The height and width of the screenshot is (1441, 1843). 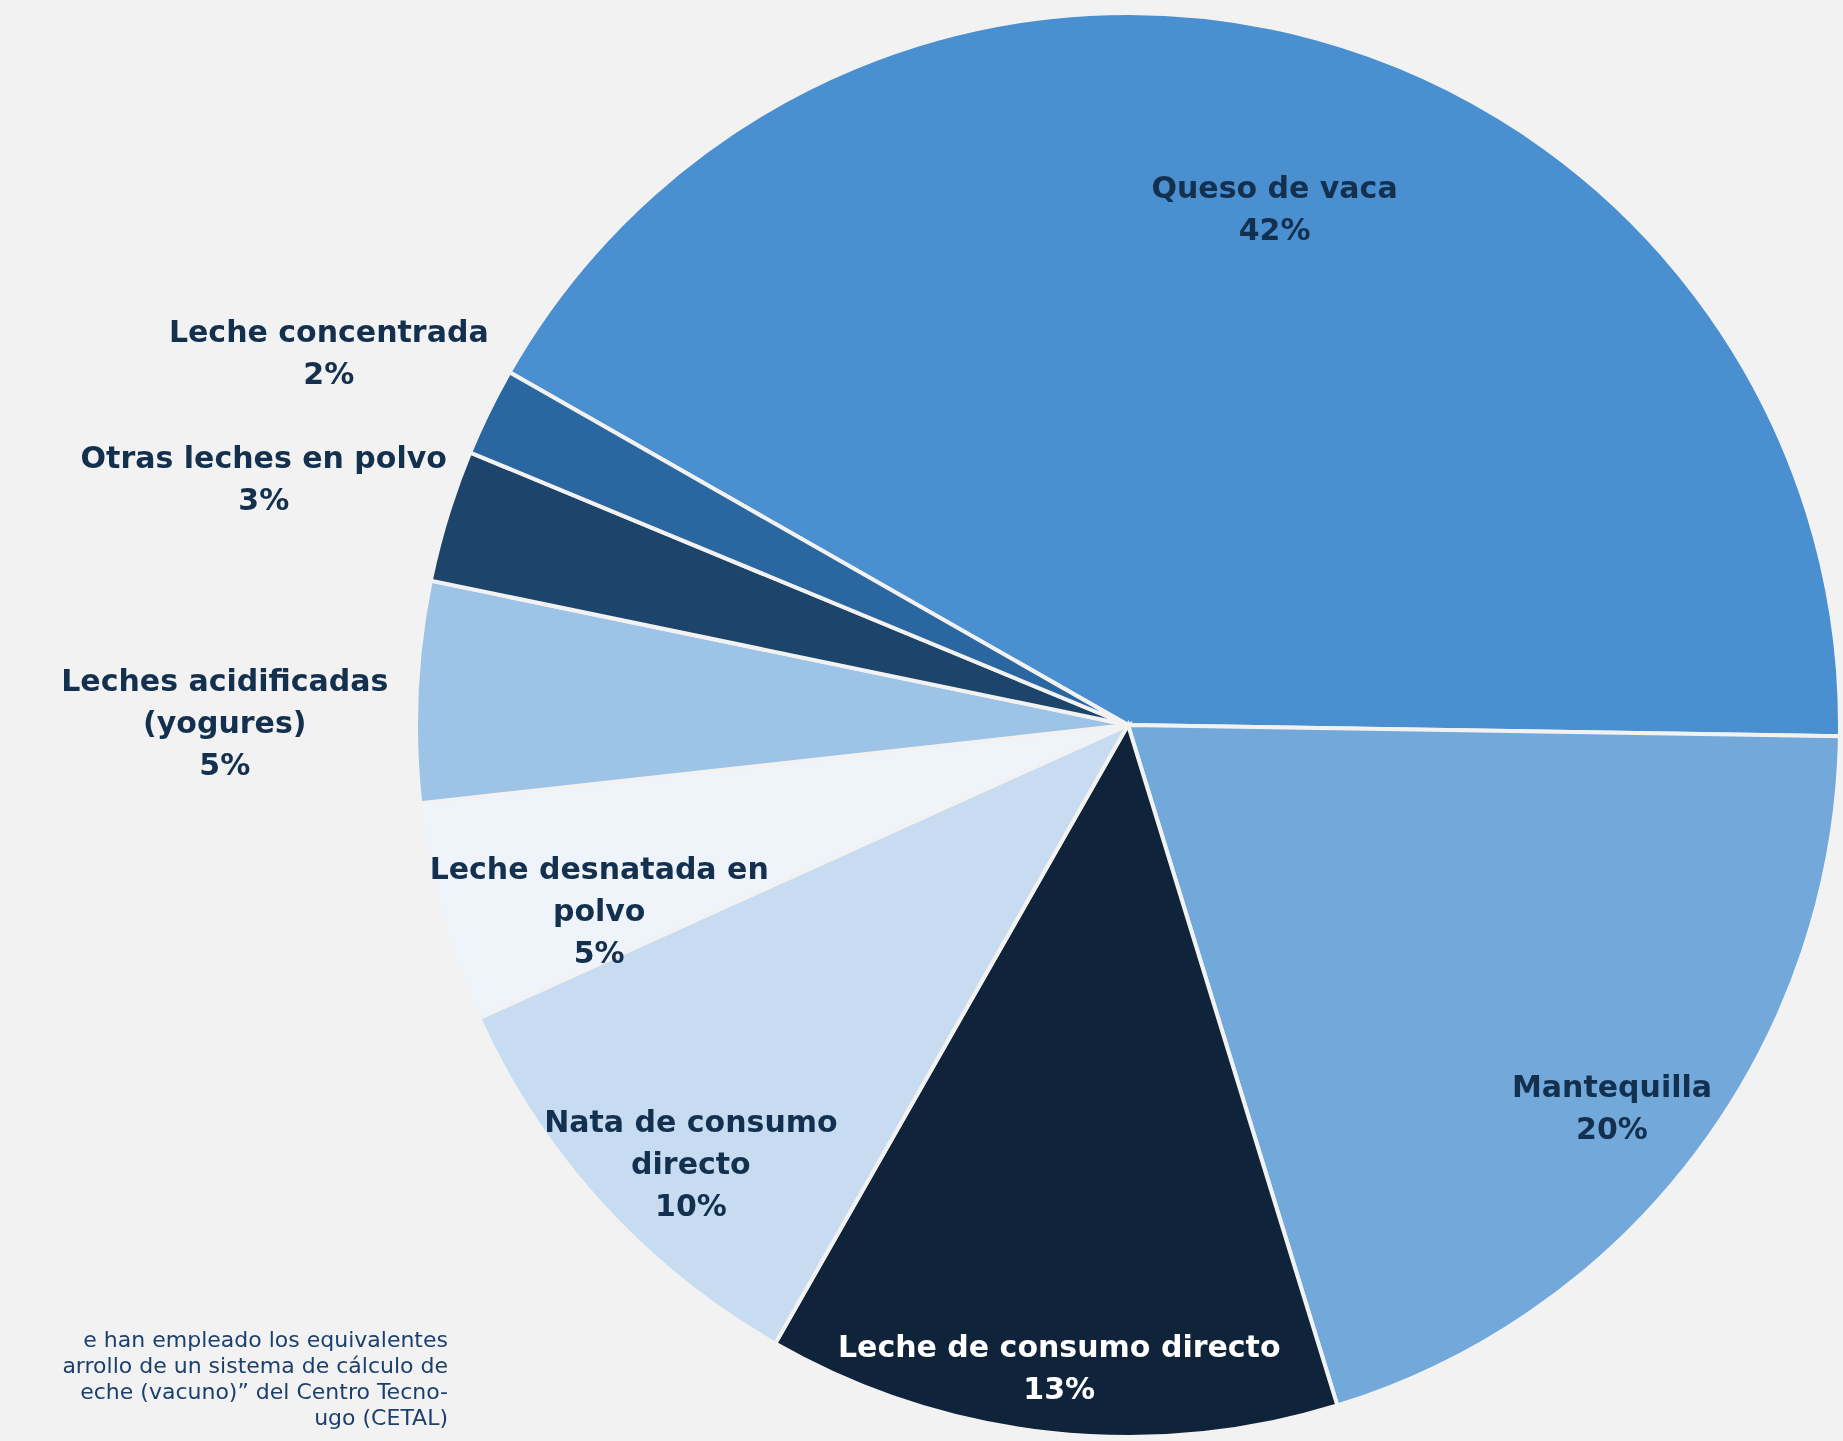 What do you see at coordinates (329, 374) in the screenshot?
I see `data-label: 2%` at bounding box center [329, 374].